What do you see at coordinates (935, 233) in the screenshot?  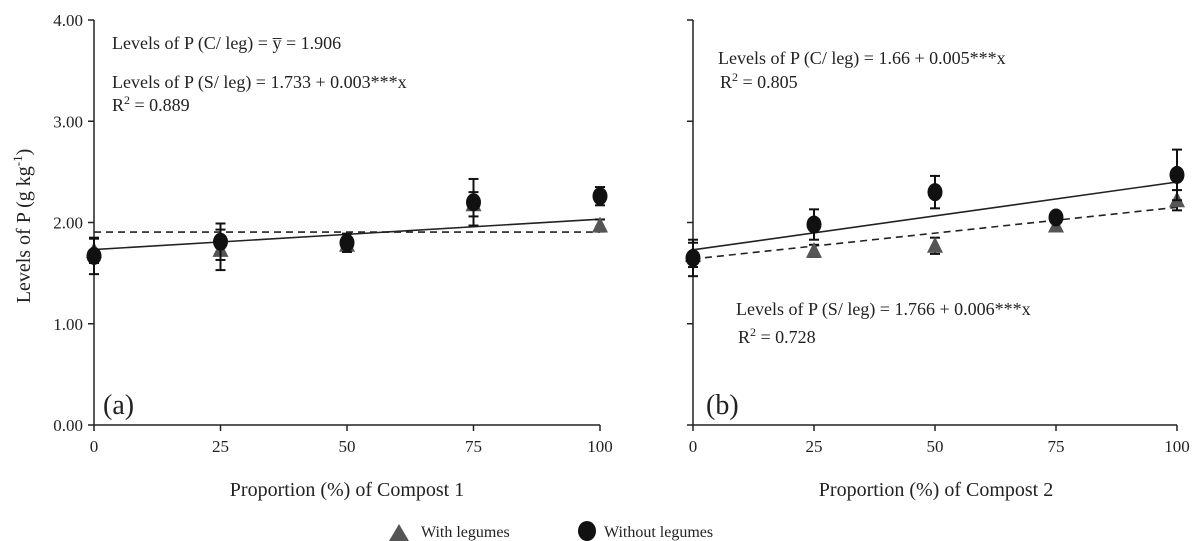 I see `panel-b-fit-line-with-legumes` at bounding box center [935, 233].